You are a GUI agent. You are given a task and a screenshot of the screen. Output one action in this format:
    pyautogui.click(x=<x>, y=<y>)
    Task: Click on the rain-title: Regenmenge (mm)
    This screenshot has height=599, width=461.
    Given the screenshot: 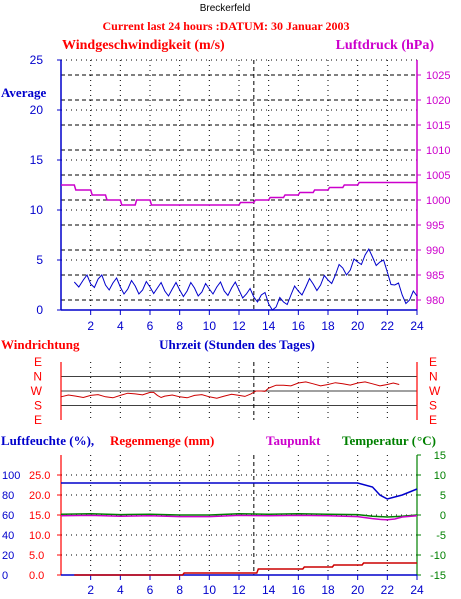 What is the action you would take?
    pyautogui.click(x=162, y=440)
    